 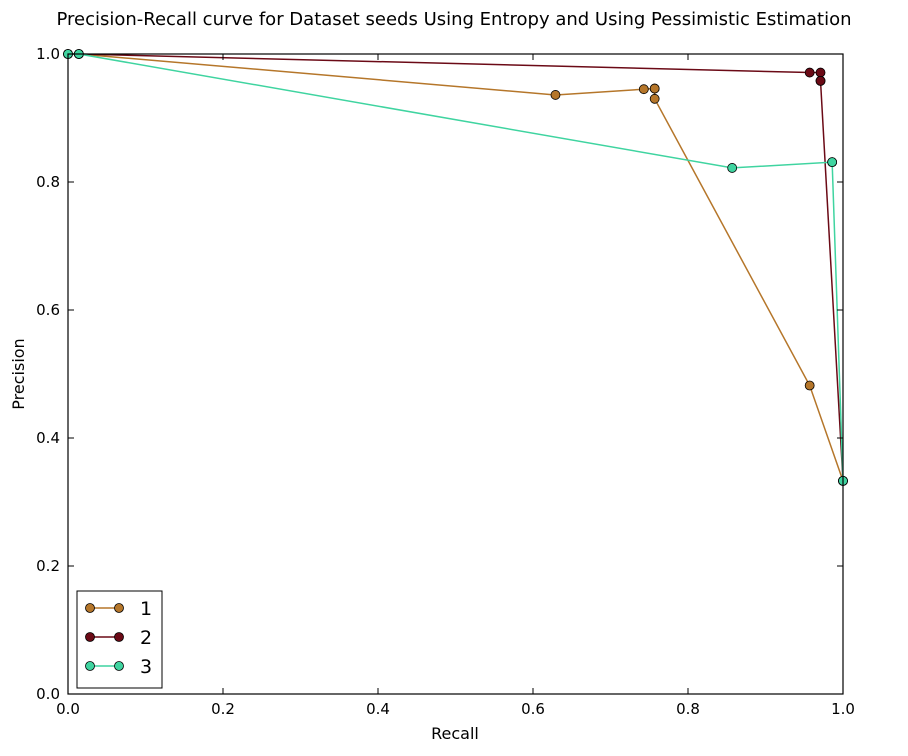 What do you see at coordinates (378, 709) in the screenshot?
I see `x-tick-label-2: 0.4` at bounding box center [378, 709].